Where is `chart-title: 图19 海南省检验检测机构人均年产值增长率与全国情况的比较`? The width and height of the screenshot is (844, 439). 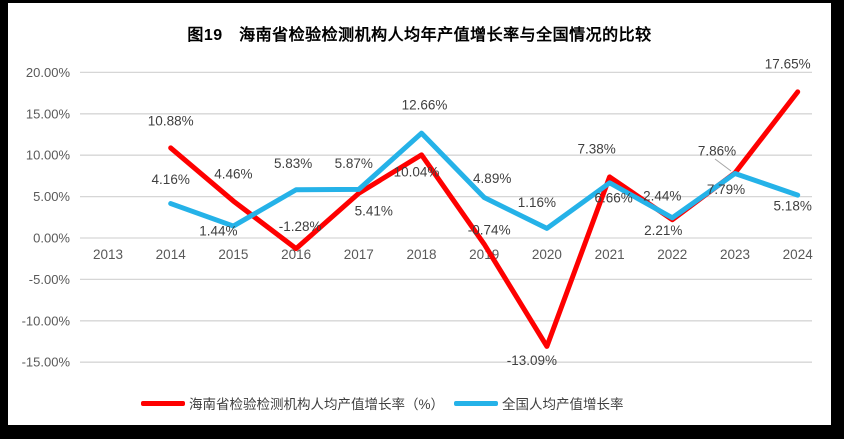 chart-title: 图19 海南省检验检测机构人均年产值增长率与全国情况的比较 is located at coordinates (419, 35).